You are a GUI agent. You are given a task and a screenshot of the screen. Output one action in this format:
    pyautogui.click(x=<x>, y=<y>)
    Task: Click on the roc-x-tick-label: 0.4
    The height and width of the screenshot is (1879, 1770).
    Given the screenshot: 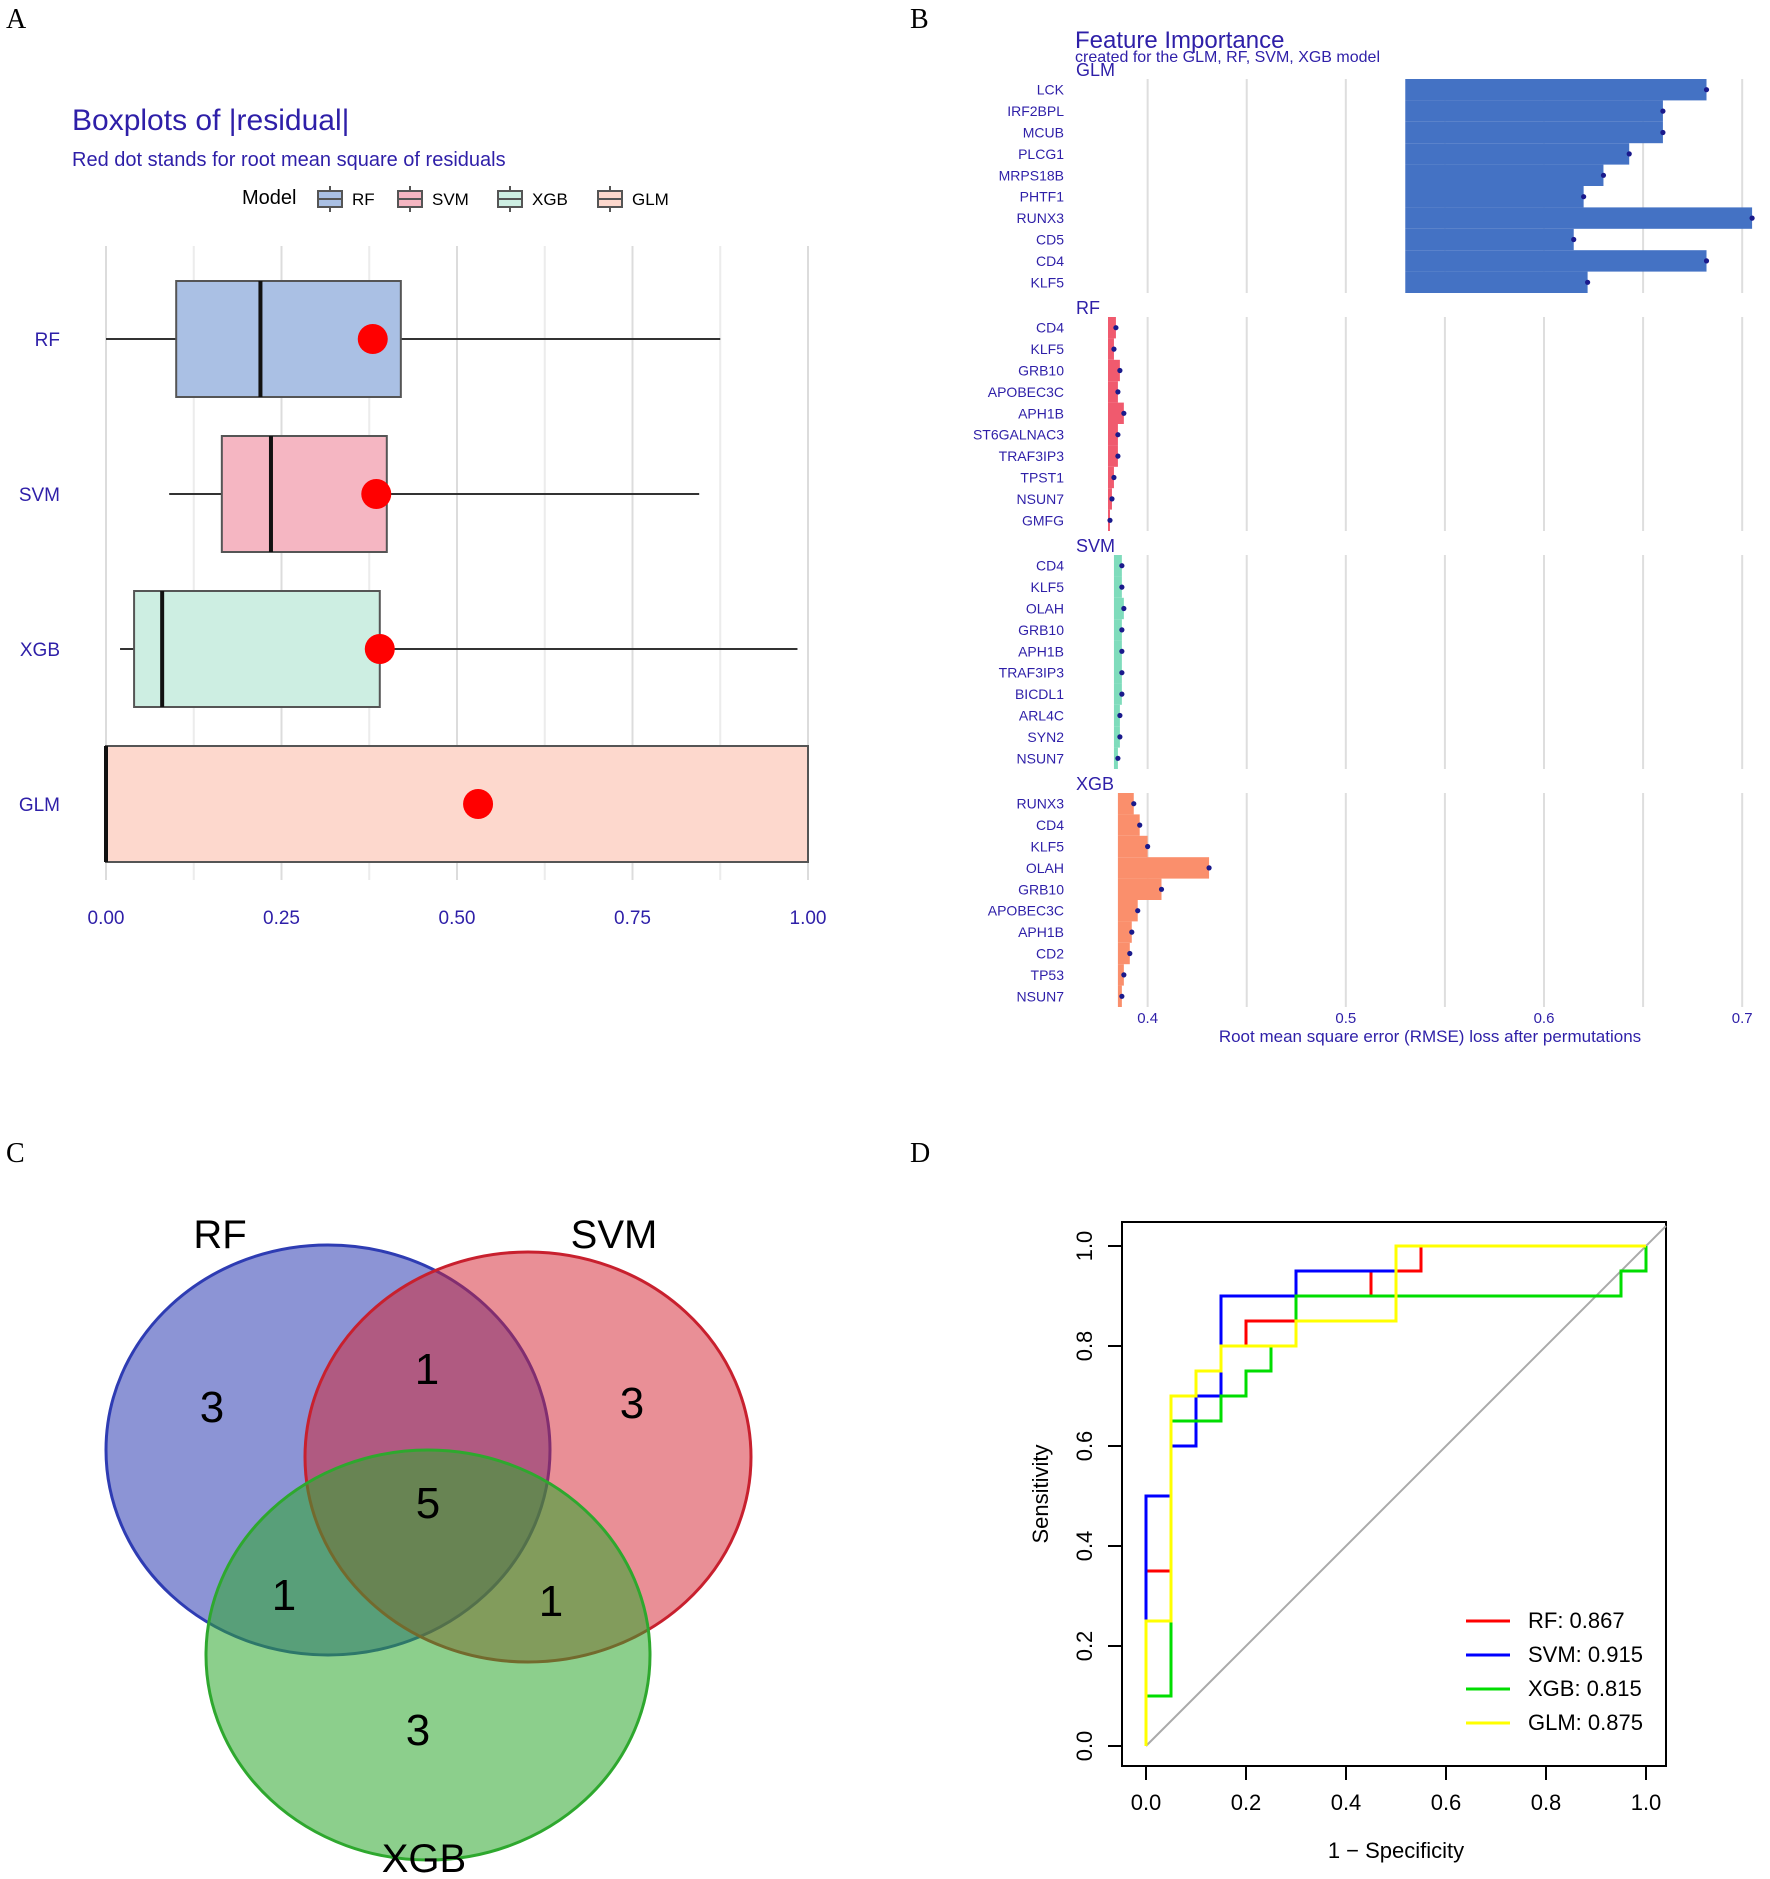 What is the action you would take?
    pyautogui.click(x=1346, y=1802)
    